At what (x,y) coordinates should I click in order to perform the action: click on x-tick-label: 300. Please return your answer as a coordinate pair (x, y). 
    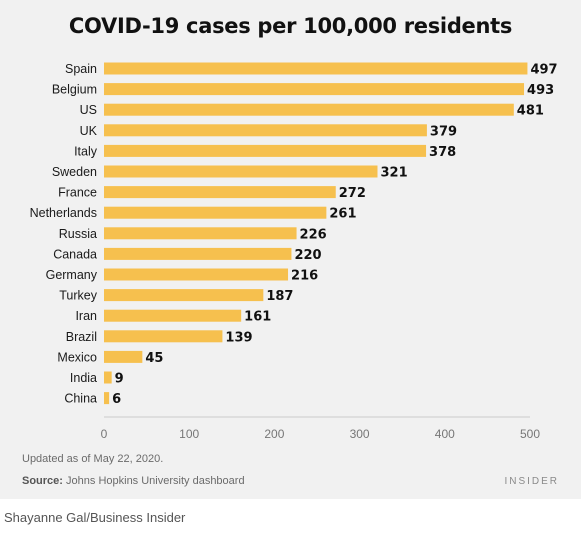
    Looking at the image, I should click on (360, 434).